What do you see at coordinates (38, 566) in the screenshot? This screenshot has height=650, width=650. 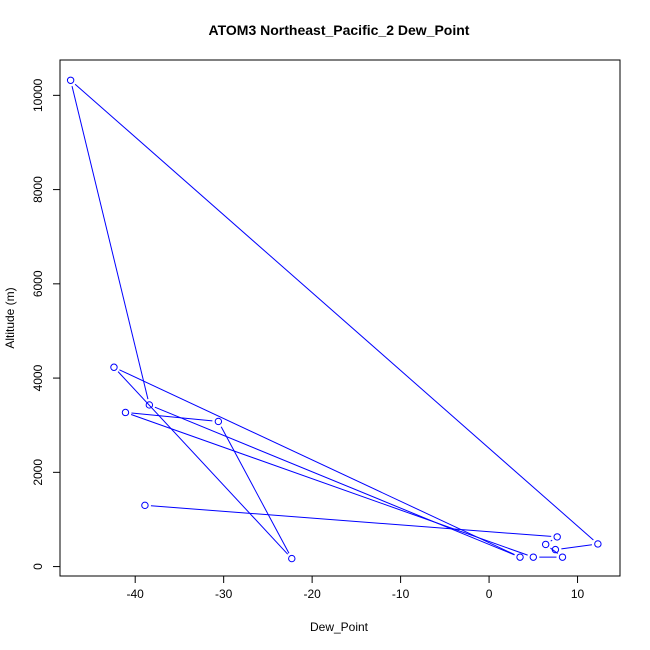 I see `y-tick-label: 0` at bounding box center [38, 566].